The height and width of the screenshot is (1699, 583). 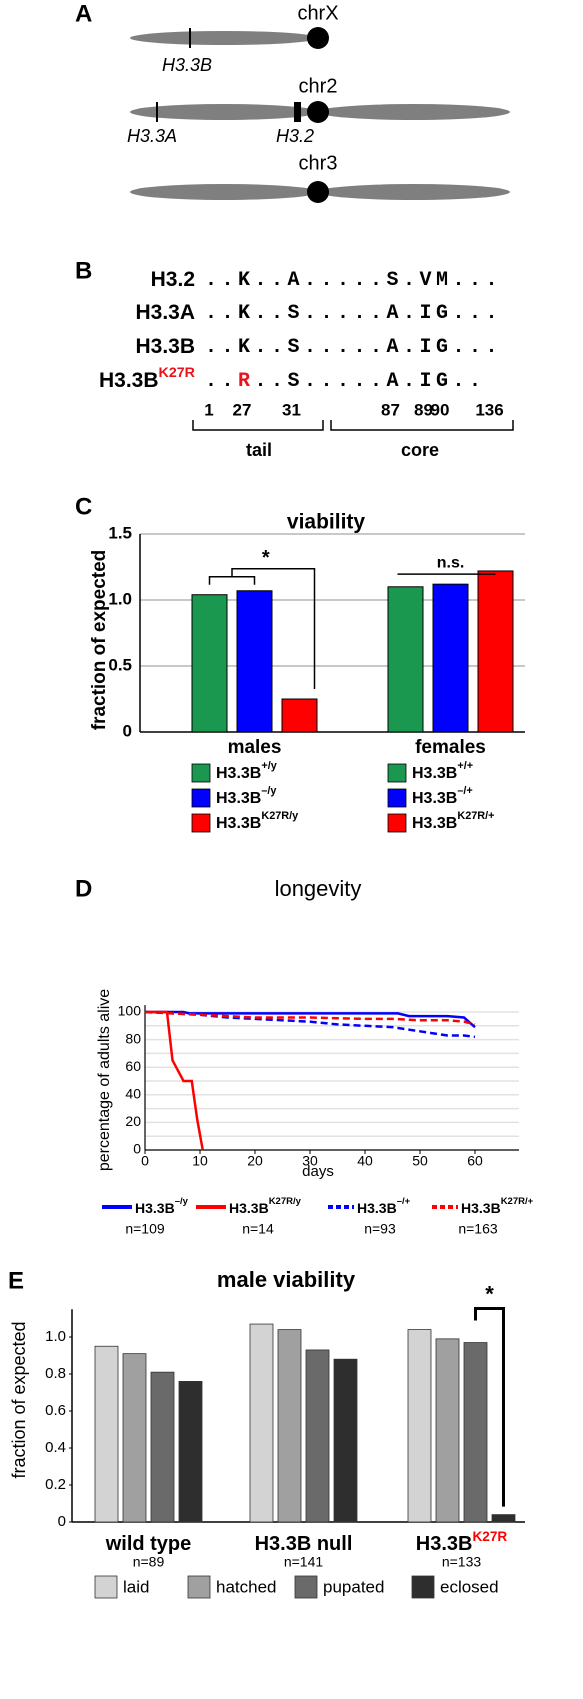 I want to click on category-label-sup: K27R, so click(x=489, y=1536).